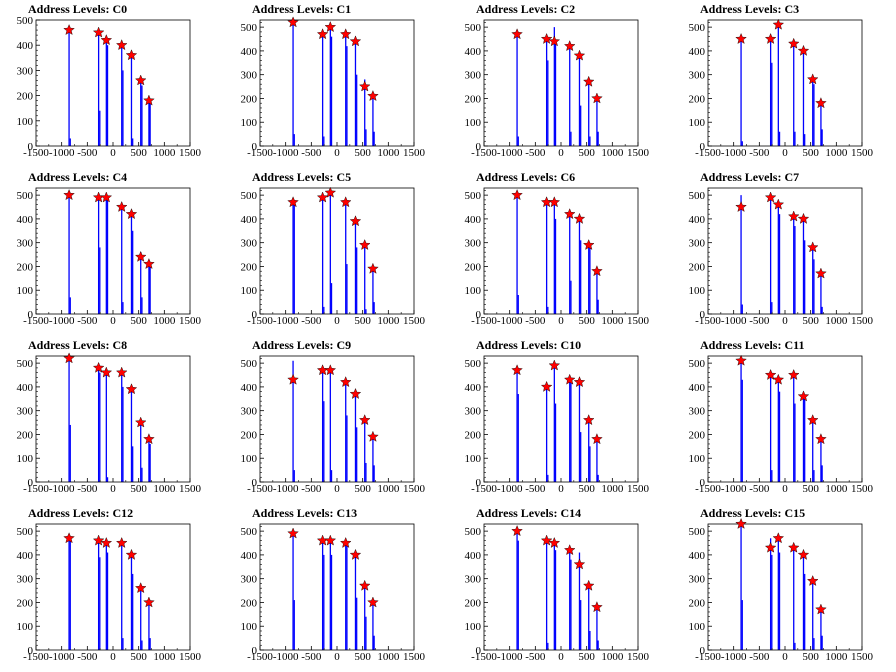 This screenshot has height=672, width=896. Describe the element at coordinates (302, 9) in the screenshot. I see `chart-title: Address Levels: C1` at that location.